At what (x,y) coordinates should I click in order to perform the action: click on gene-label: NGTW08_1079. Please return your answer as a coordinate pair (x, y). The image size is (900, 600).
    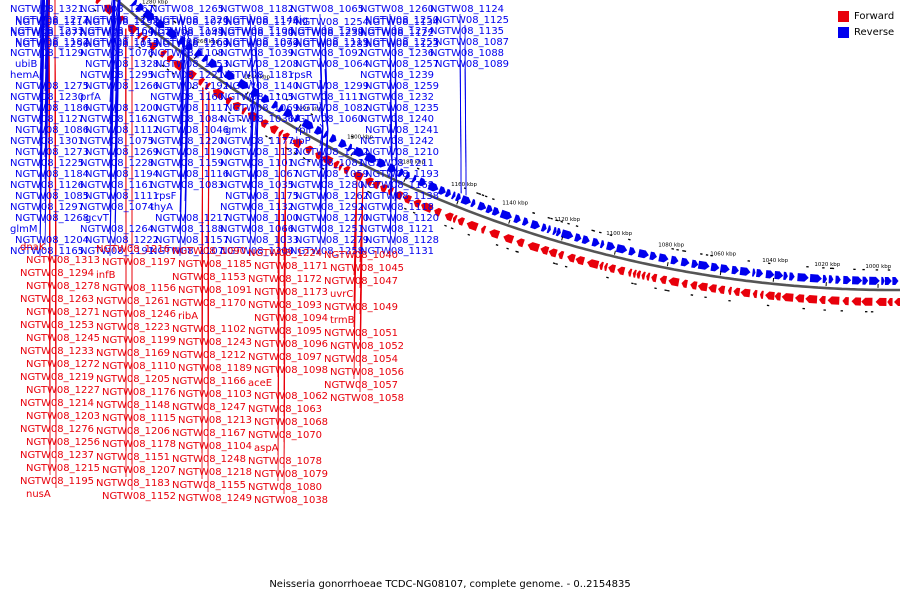
    Looking at the image, I should click on (291, 474).